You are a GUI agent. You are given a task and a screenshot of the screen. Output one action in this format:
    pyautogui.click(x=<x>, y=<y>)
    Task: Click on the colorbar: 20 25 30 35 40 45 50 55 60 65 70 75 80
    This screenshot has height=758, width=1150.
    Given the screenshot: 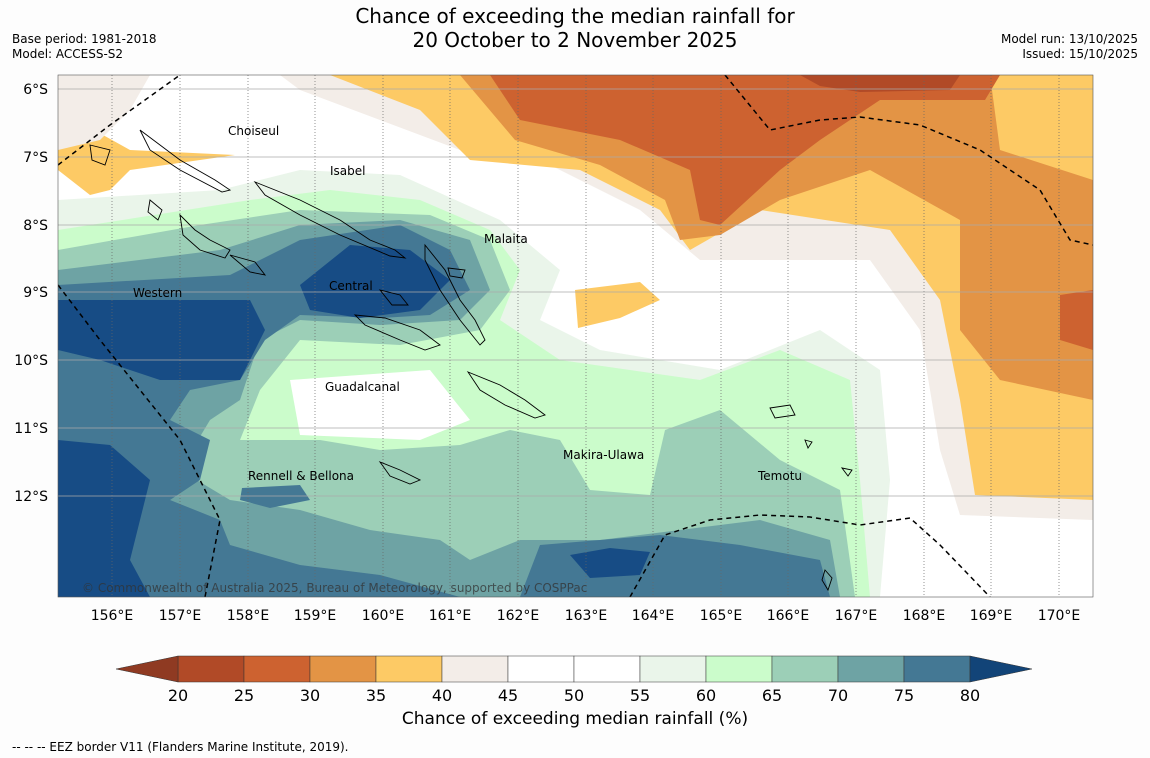 What is the action you would take?
    pyautogui.click(x=574, y=680)
    